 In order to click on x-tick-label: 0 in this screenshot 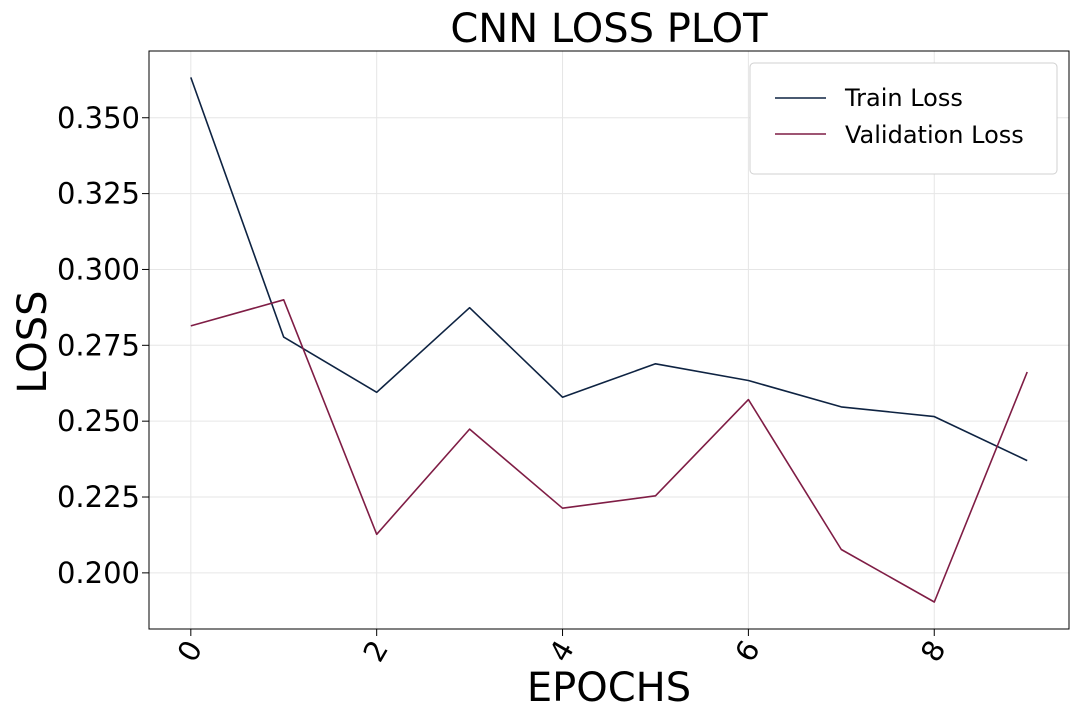, I will do `click(189, 651)`.